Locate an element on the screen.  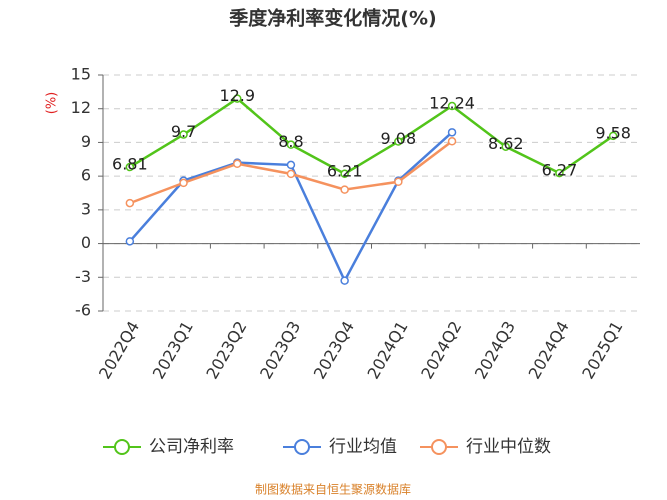
data-label: 6.81 is located at coordinates (130, 164).